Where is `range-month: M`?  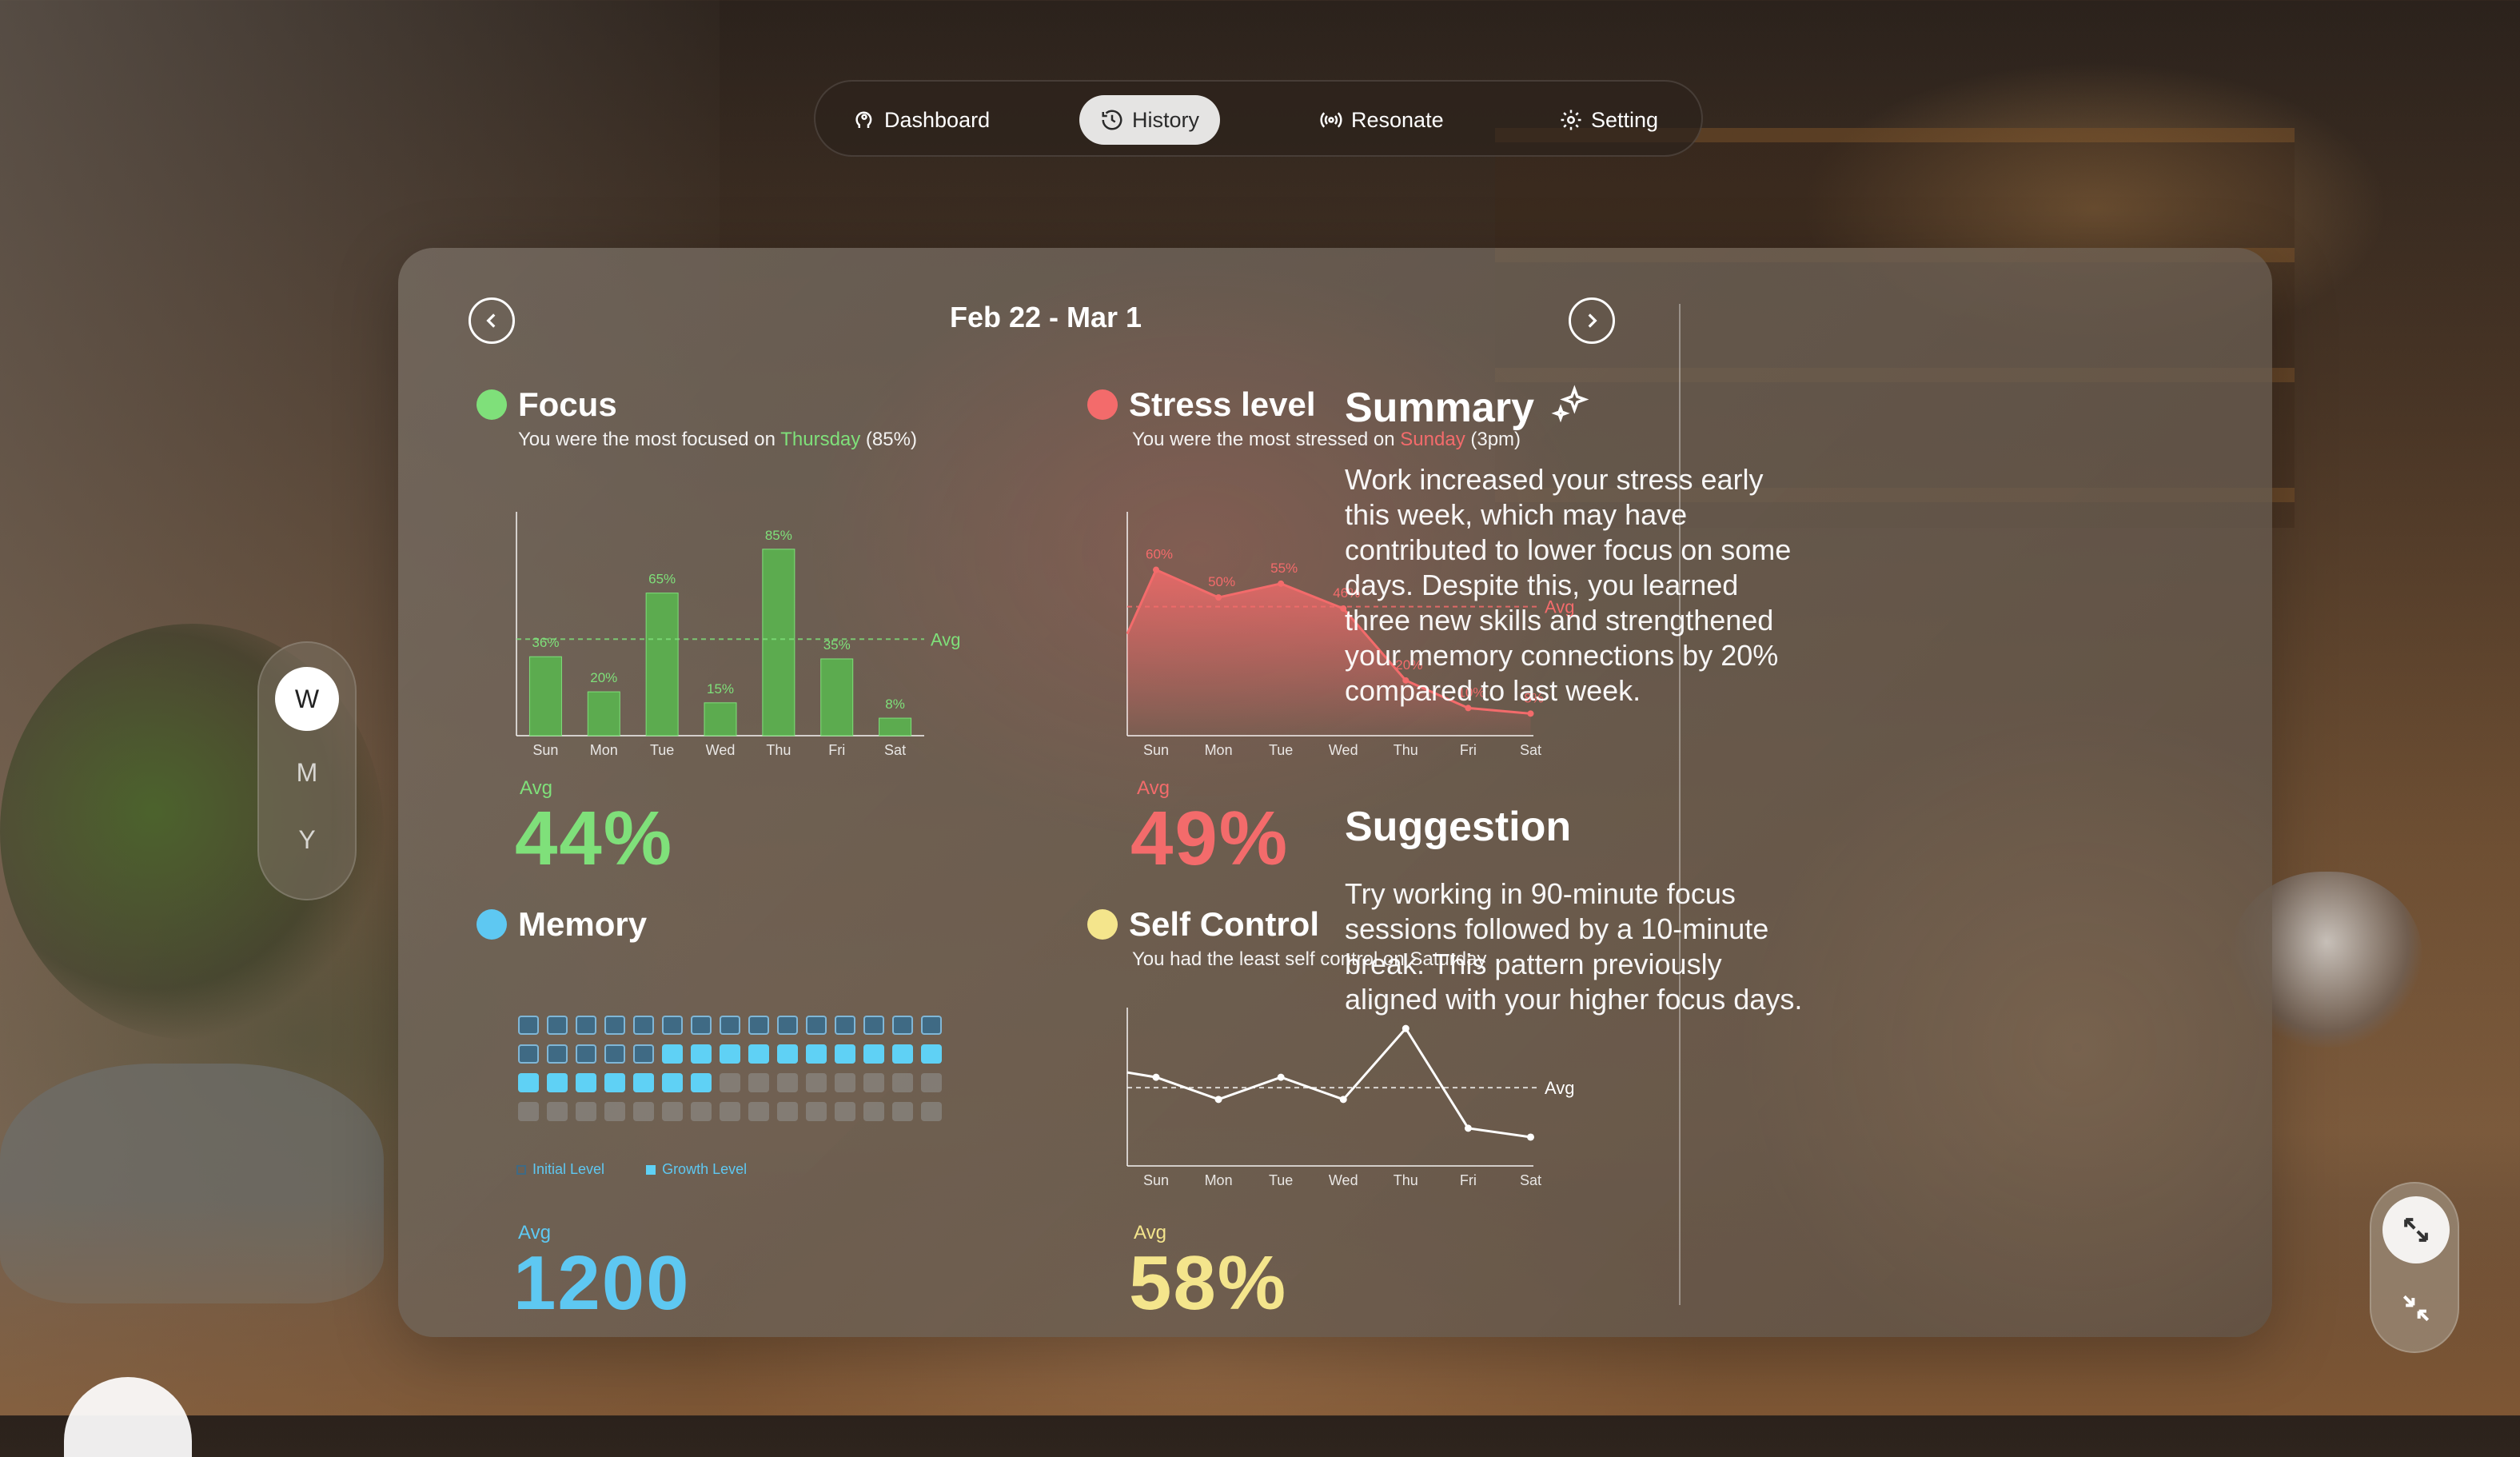
range-month: M is located at coordinates (307, 772).